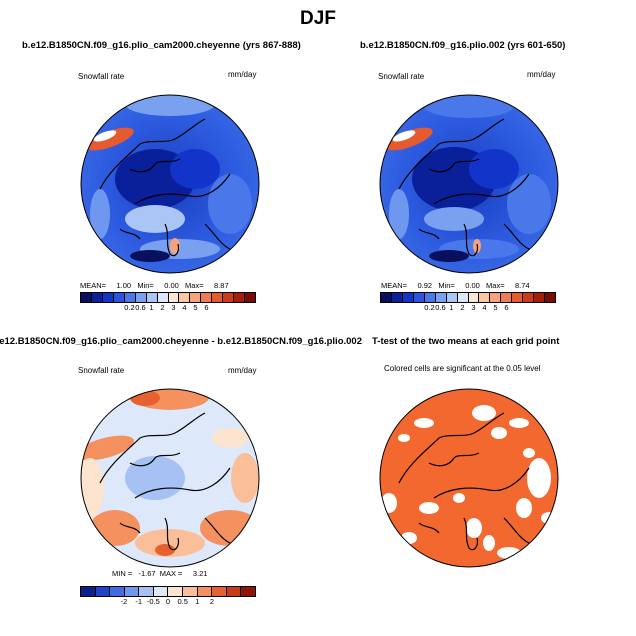 This screenshot has height=636, width=636. I want to click on colorbar-tick-label: 0, so click(168, 601).